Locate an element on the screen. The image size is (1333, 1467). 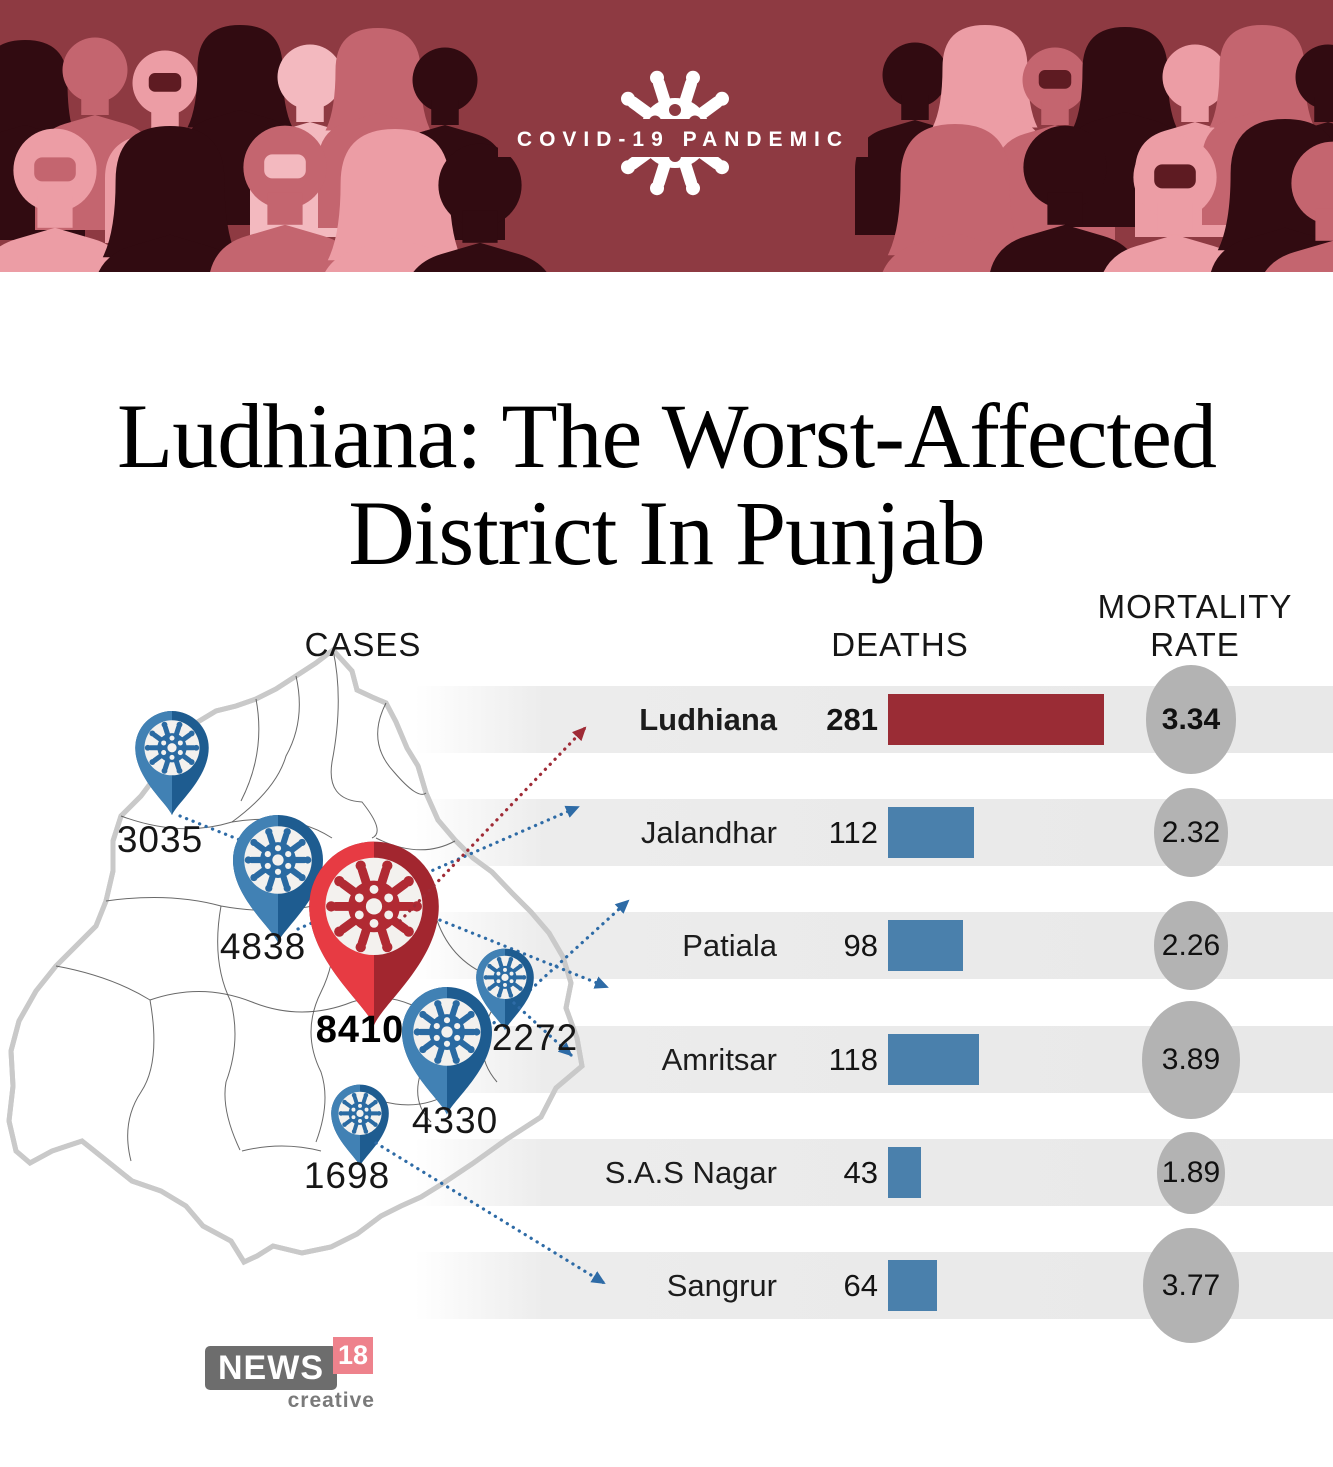
deaths-header: DEATHS is located at coordinates (900, 644).